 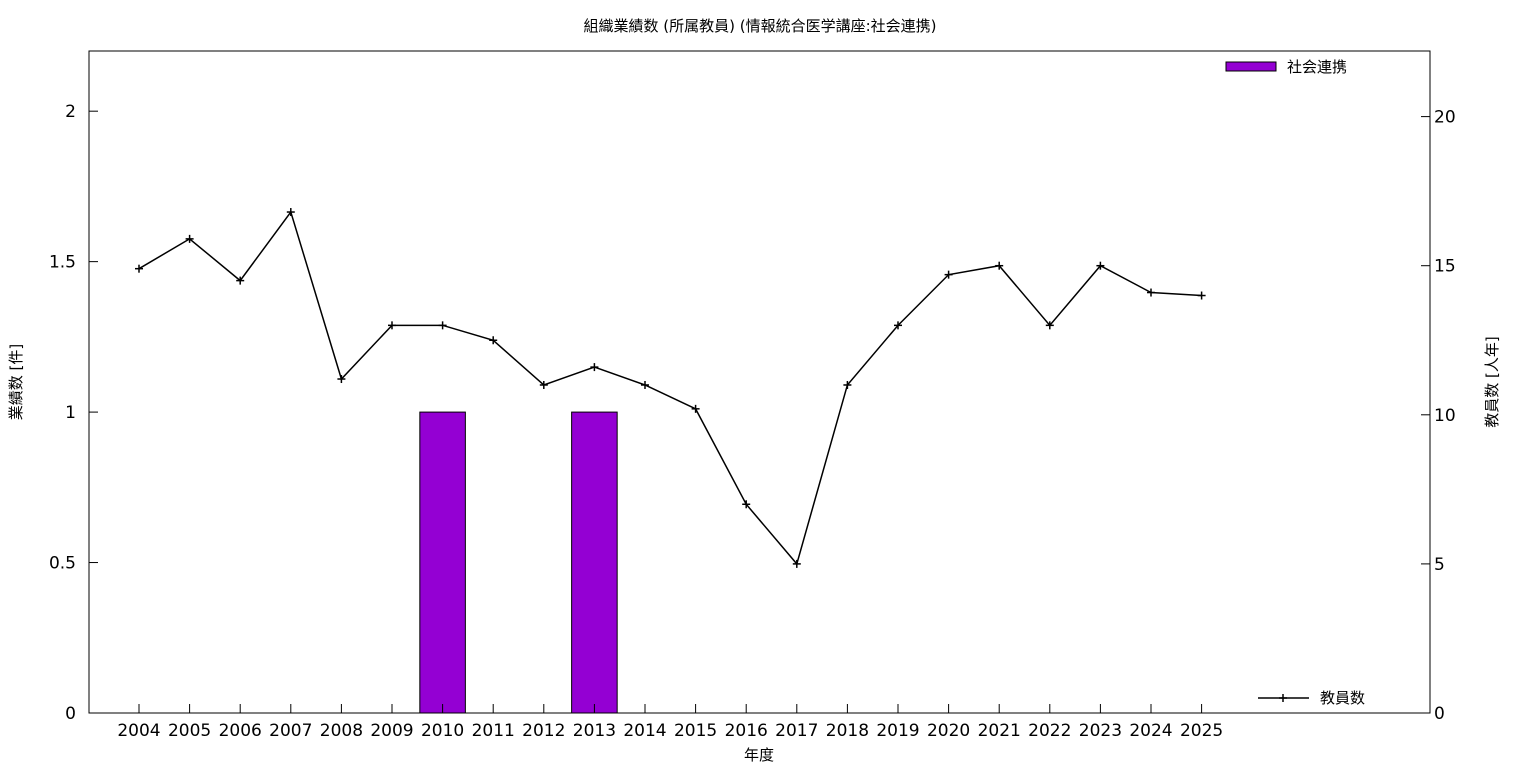 What do you see at coordinates (796, 731) in the screenshot?
I see `x-tick-label: 2017` at bounding box center [796, 731].